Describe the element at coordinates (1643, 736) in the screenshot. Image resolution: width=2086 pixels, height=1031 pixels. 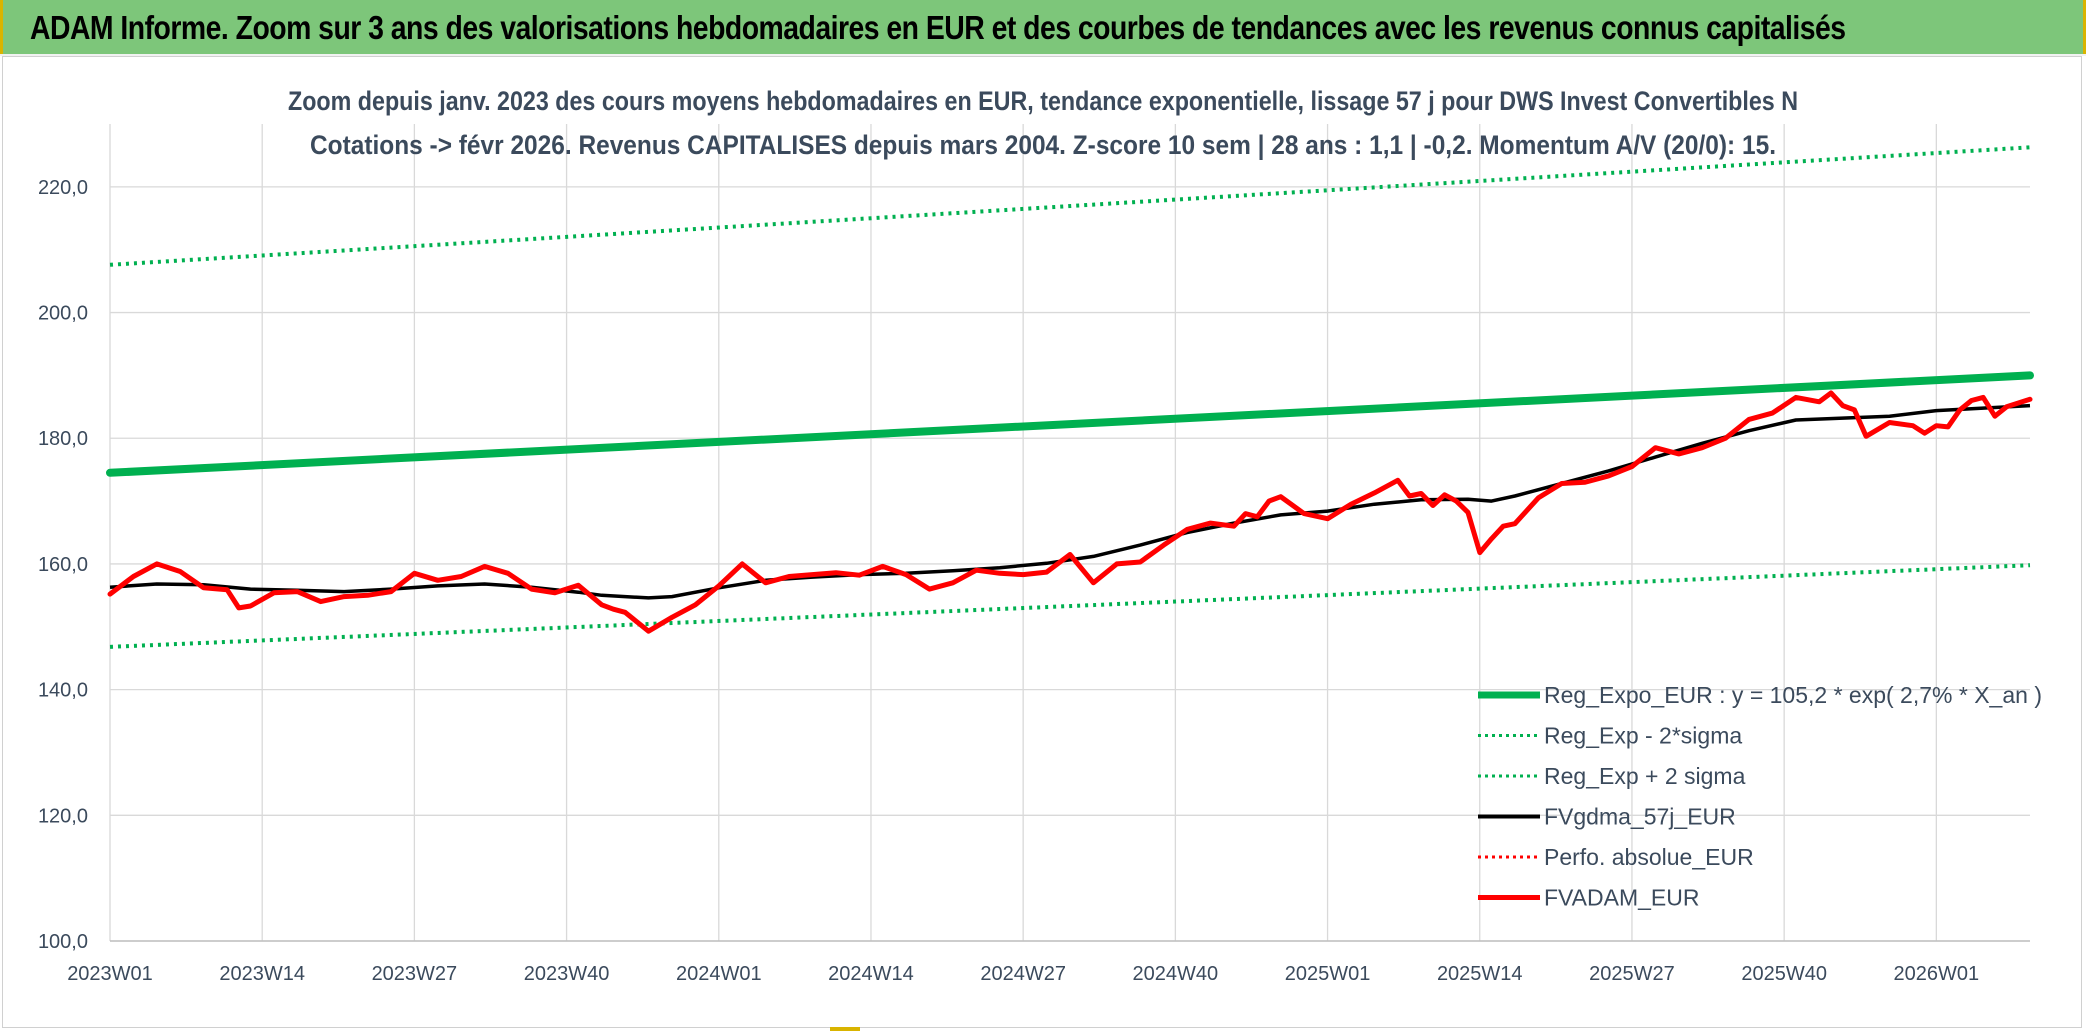
I see `legend-label: Reg_Exp - 2*sigma` at that location.